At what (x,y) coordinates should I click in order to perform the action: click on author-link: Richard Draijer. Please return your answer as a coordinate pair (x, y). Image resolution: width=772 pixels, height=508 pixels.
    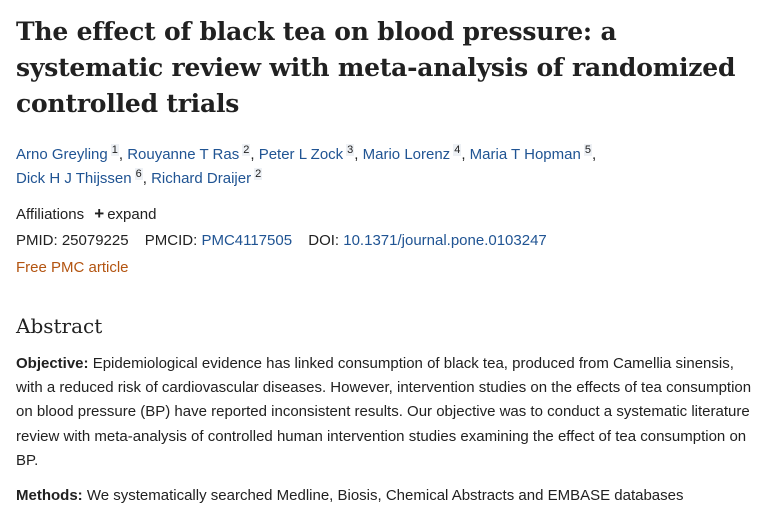
    Looking at the image, I should click on (201, 178).